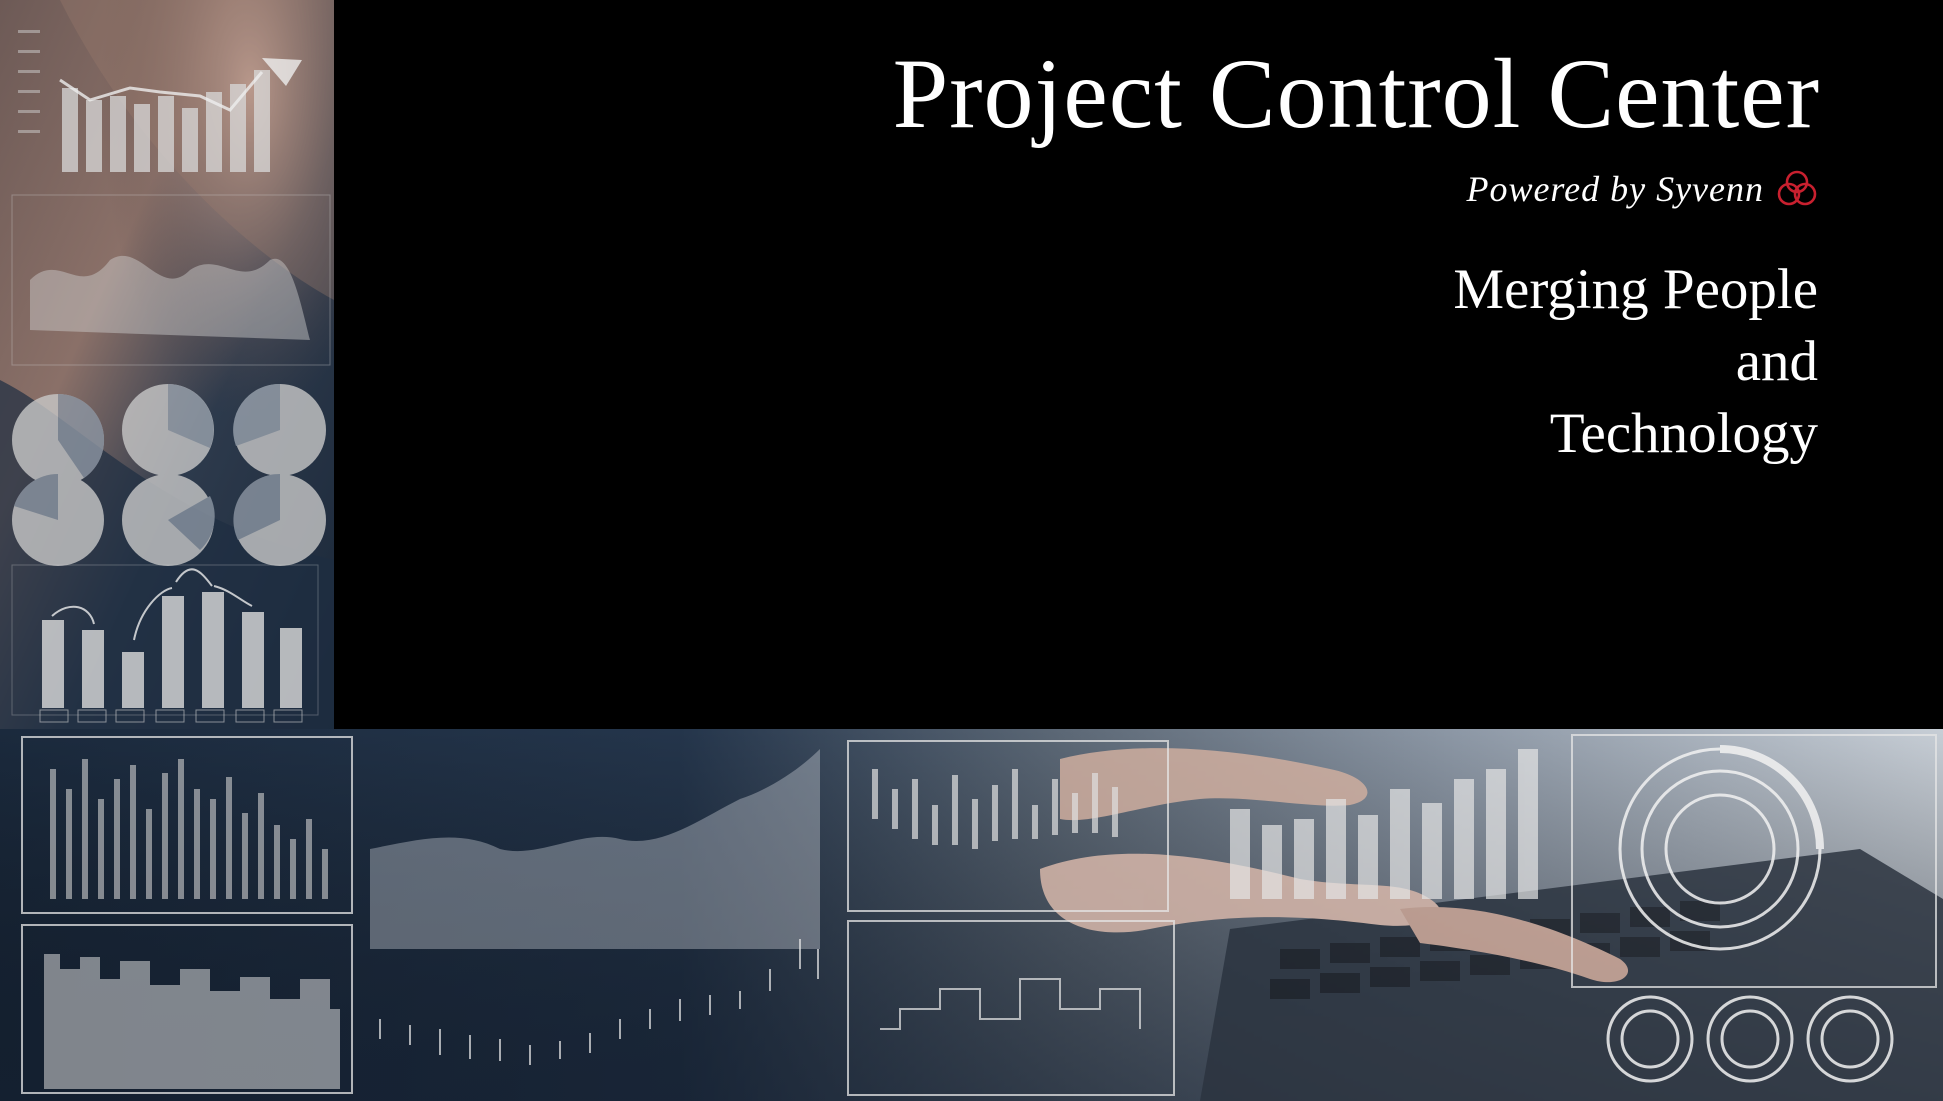 This screenshot has width=1943, height=1101. Describe the element at coordinates (167, 367) in the screenshot. I see `left-photo-collage` at that location.